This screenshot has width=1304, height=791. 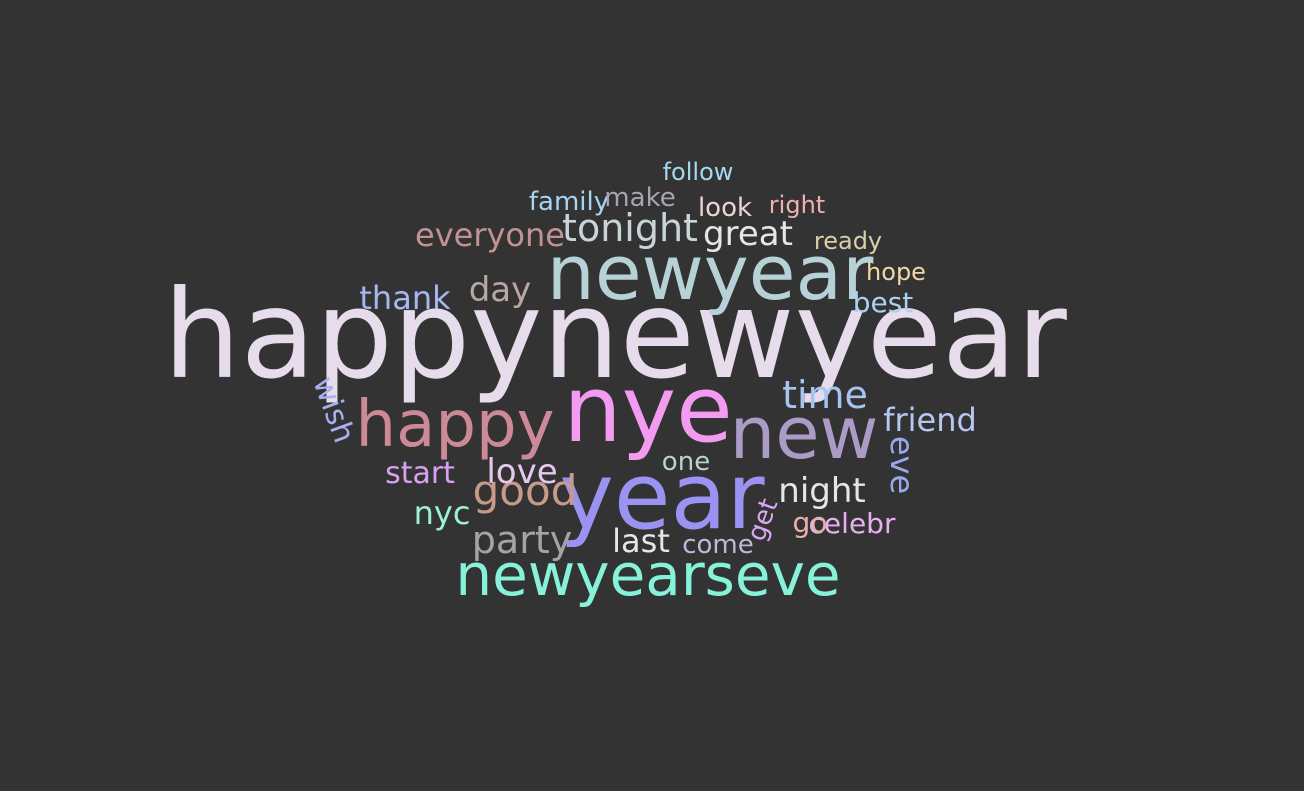 I want to click on word: family, so click(x=569, y=202).